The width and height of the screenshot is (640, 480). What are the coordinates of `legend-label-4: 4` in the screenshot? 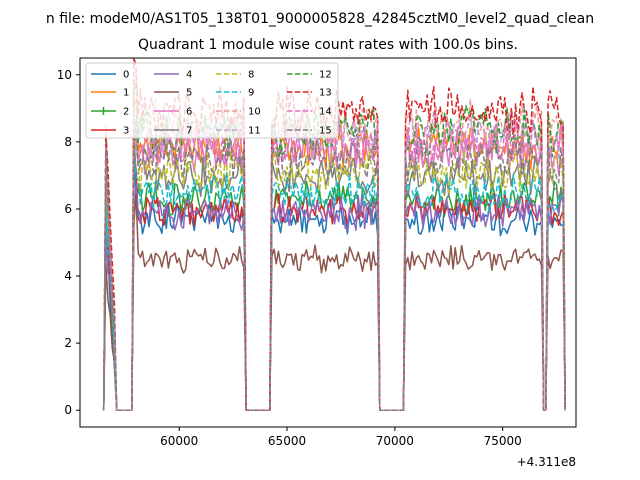 It's located at (189, 75).